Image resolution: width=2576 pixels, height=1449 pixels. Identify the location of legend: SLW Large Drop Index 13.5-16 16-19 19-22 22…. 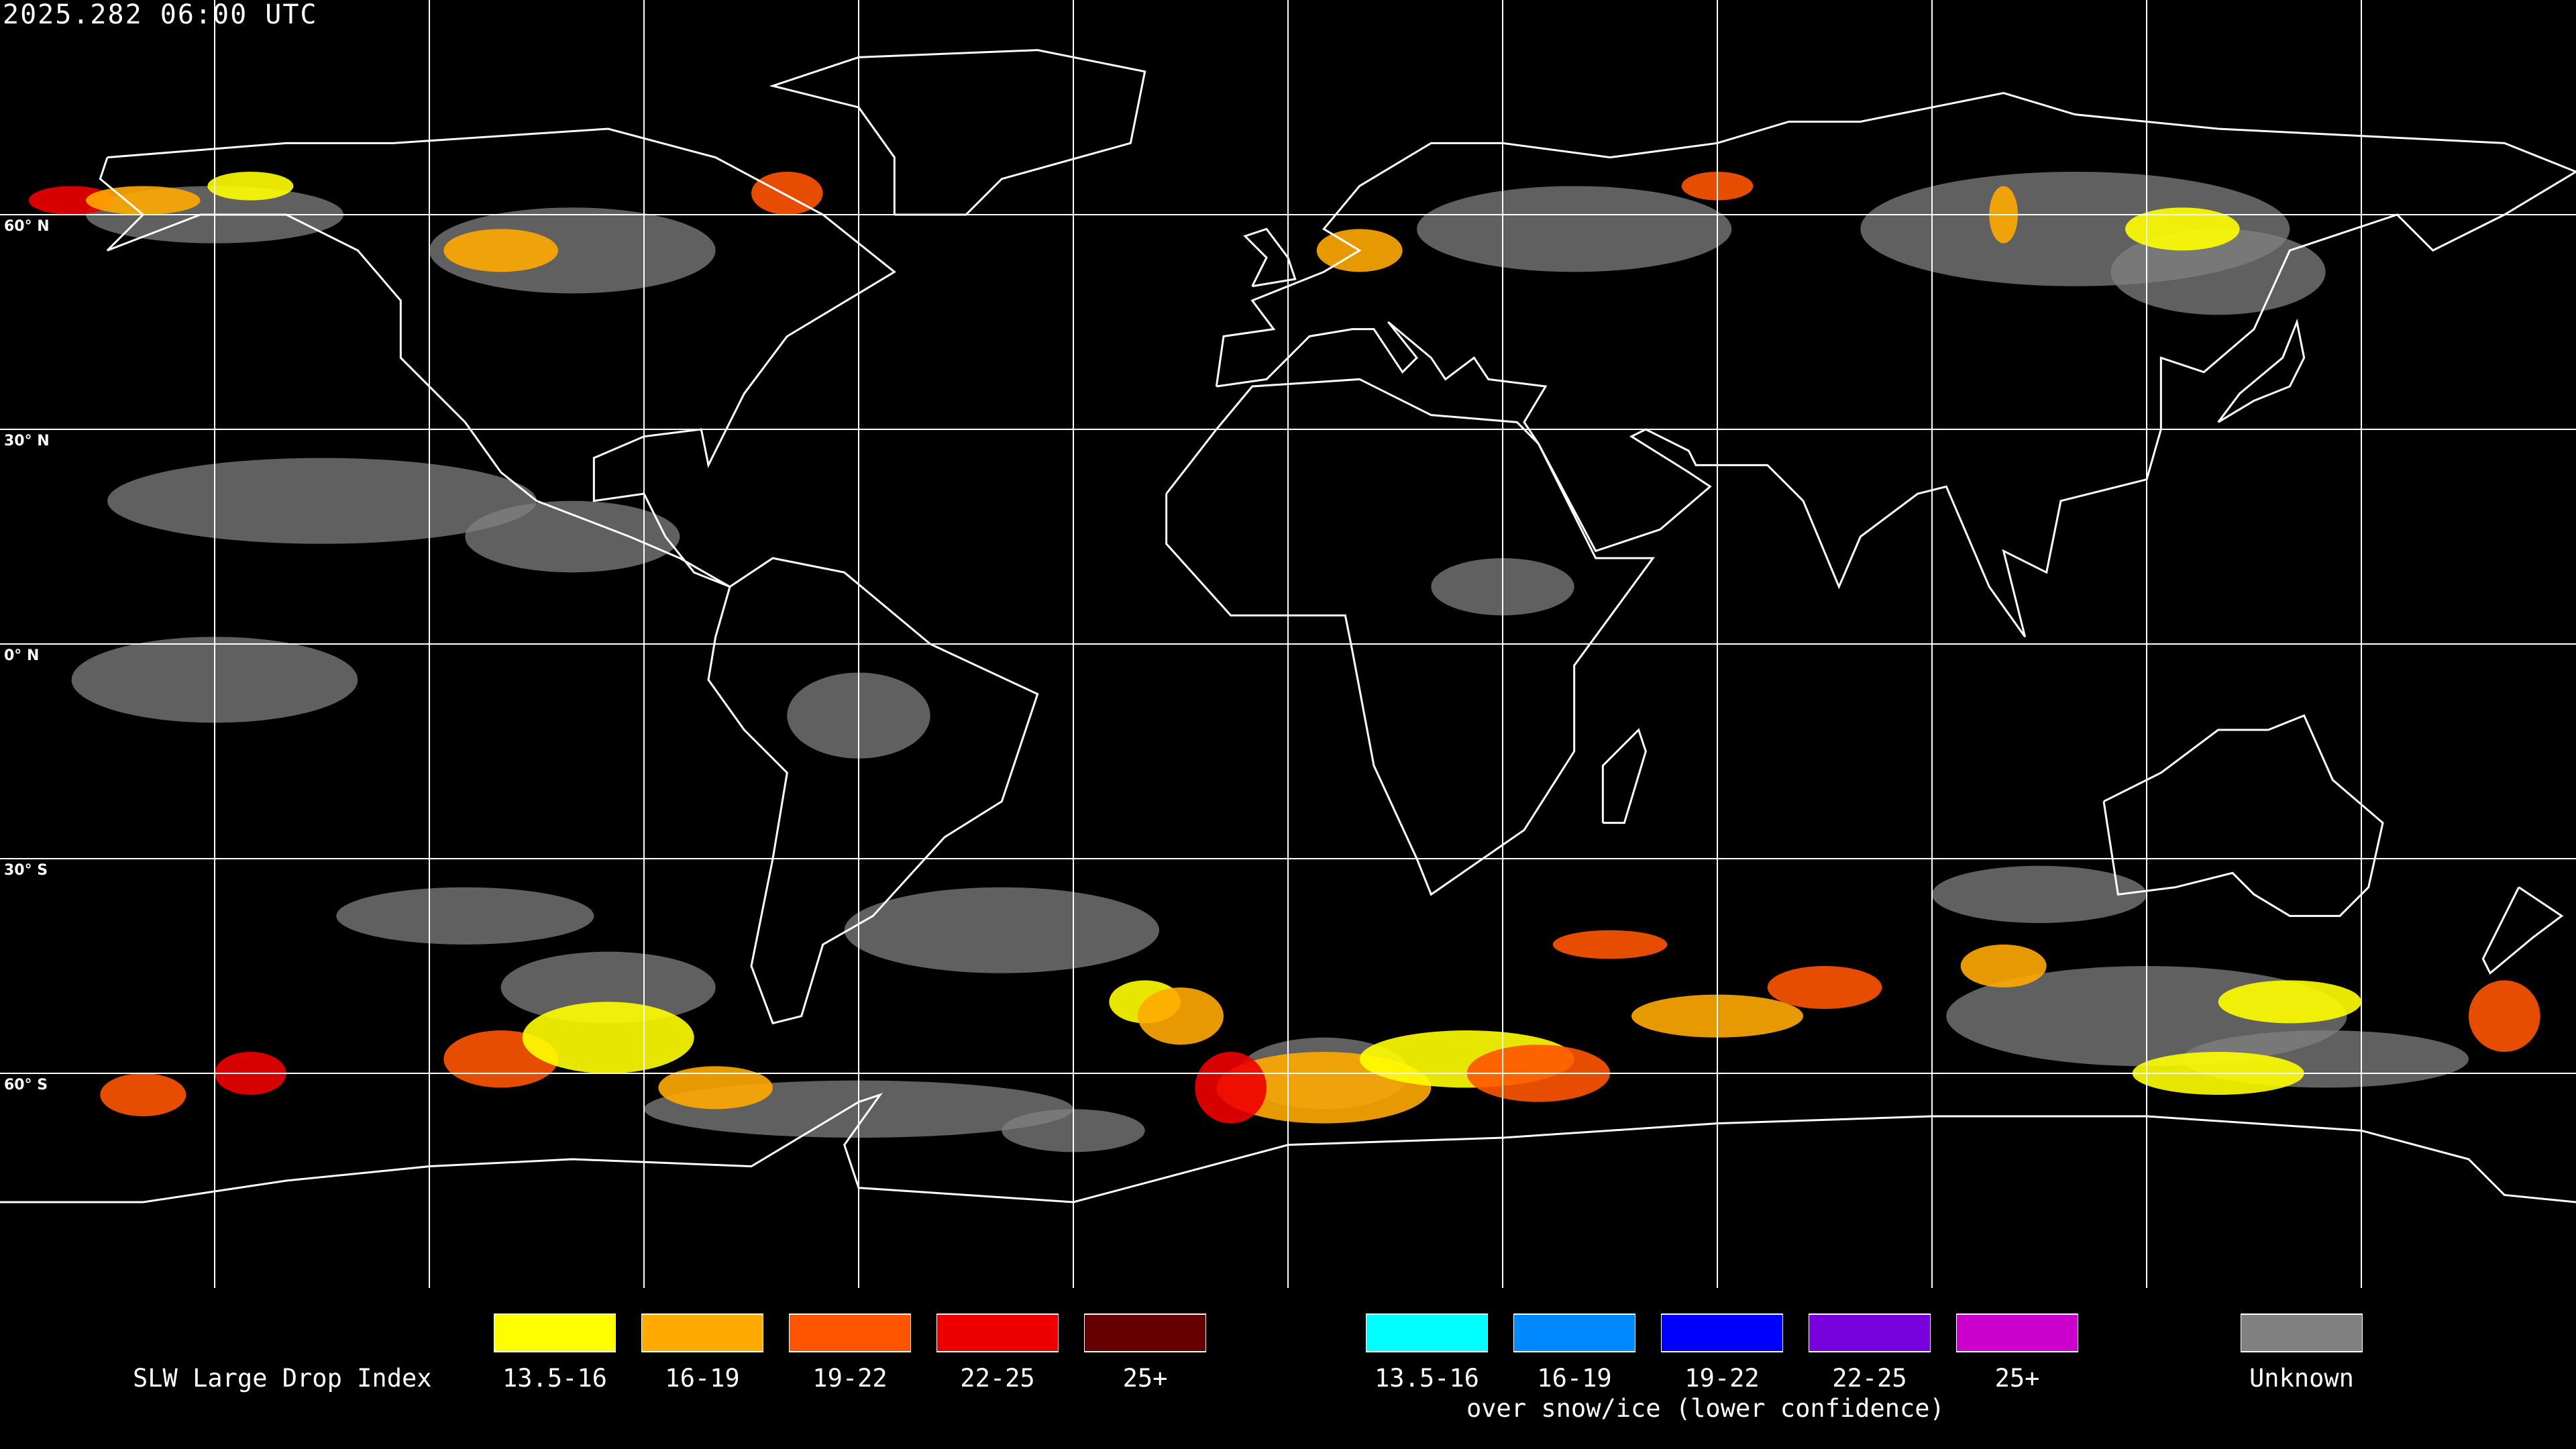
(1288, 1368).